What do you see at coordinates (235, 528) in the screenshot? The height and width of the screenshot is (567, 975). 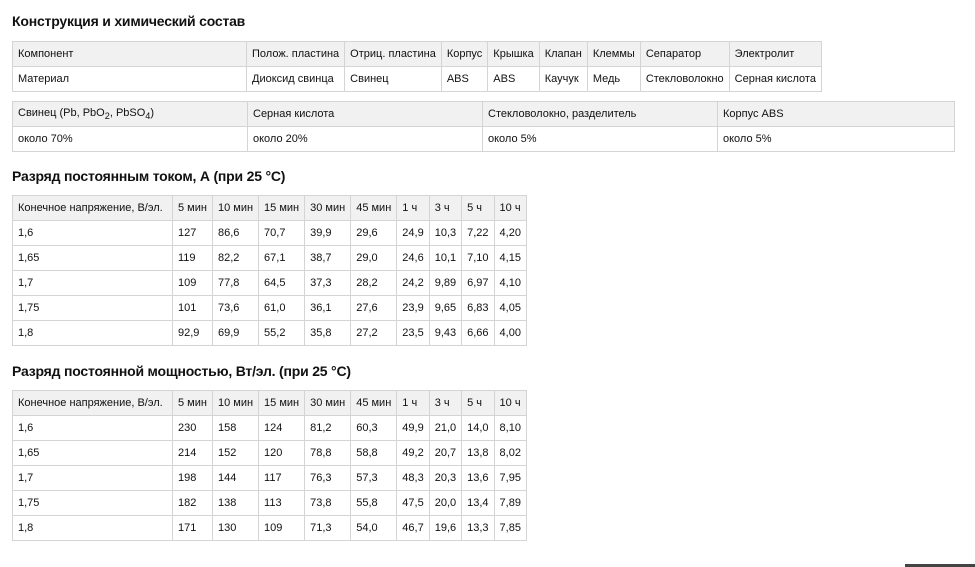 I see `table-cell: 130` at bounding box center [235, 528].